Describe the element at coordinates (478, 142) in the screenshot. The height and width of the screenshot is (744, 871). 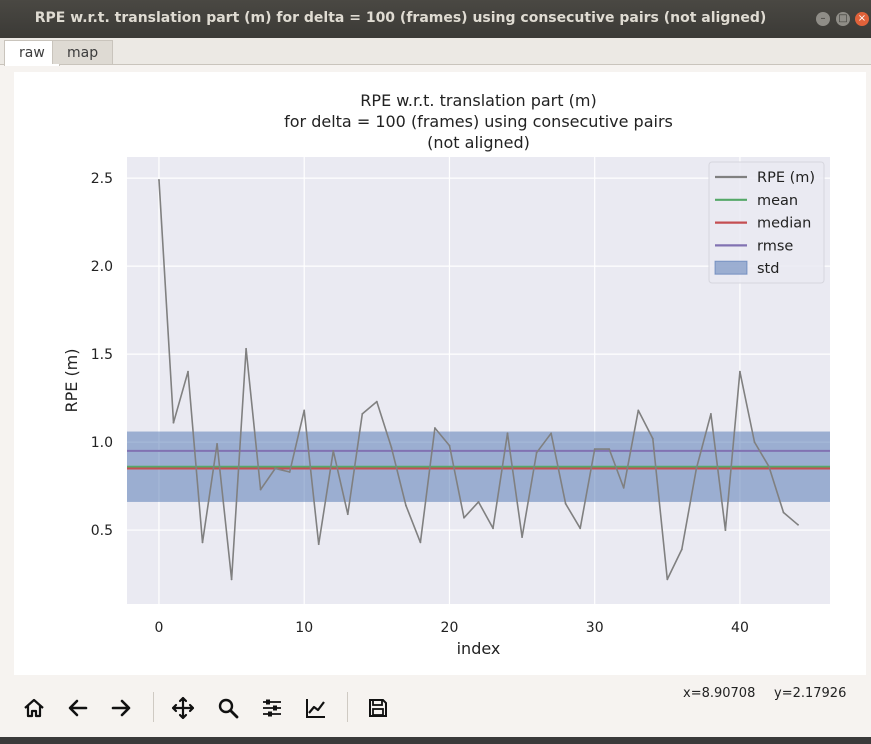
I see `chart-title-line: (not aligned)` at that location.